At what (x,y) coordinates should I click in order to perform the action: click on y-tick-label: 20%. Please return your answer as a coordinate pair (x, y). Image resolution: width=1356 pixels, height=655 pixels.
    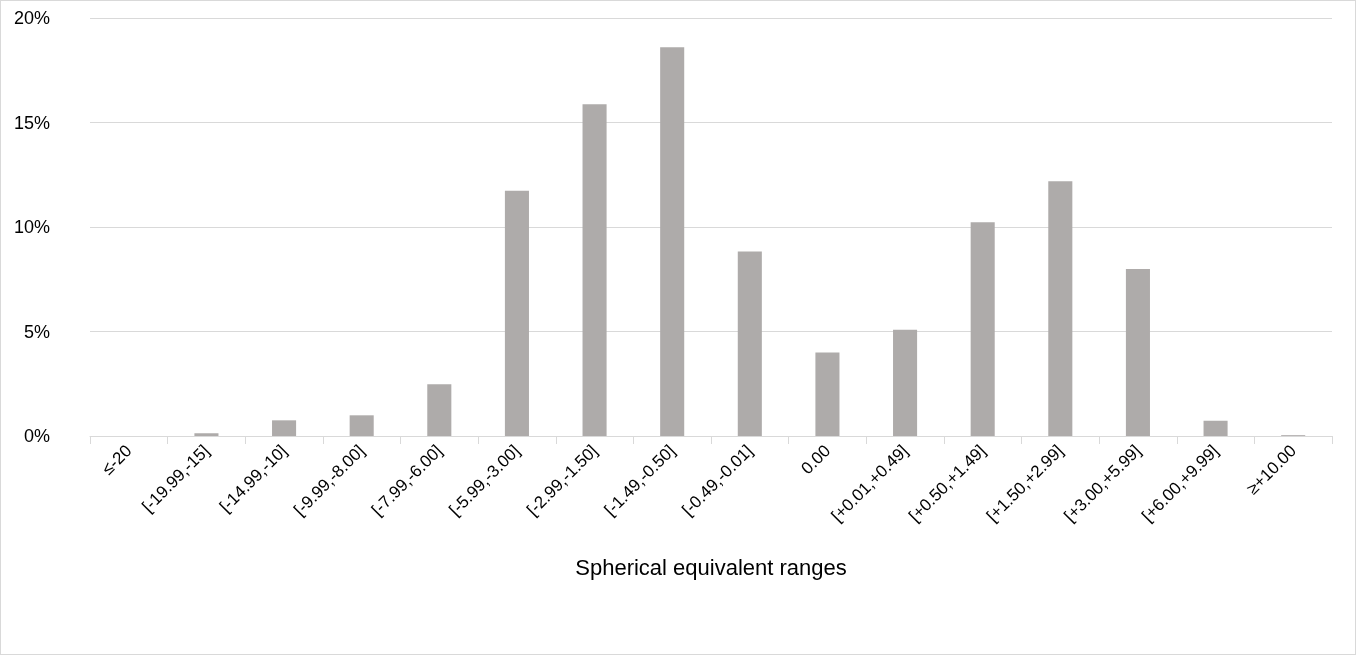
    Looking at the image, I should click on (31, 18).